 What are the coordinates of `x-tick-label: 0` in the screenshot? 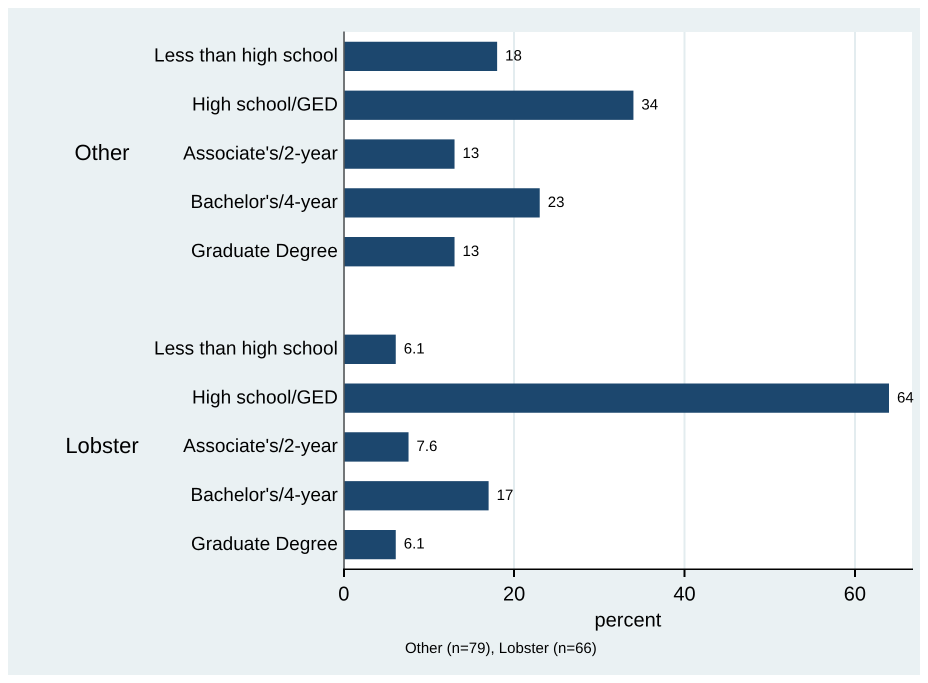 It's located at (344, 595).